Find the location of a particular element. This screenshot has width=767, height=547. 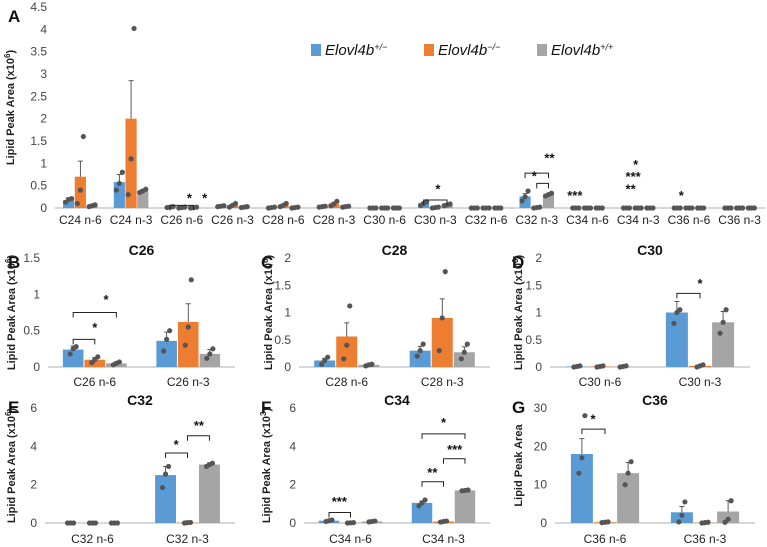

category-label: C24 n-3 is located at coordinates (131, 220).